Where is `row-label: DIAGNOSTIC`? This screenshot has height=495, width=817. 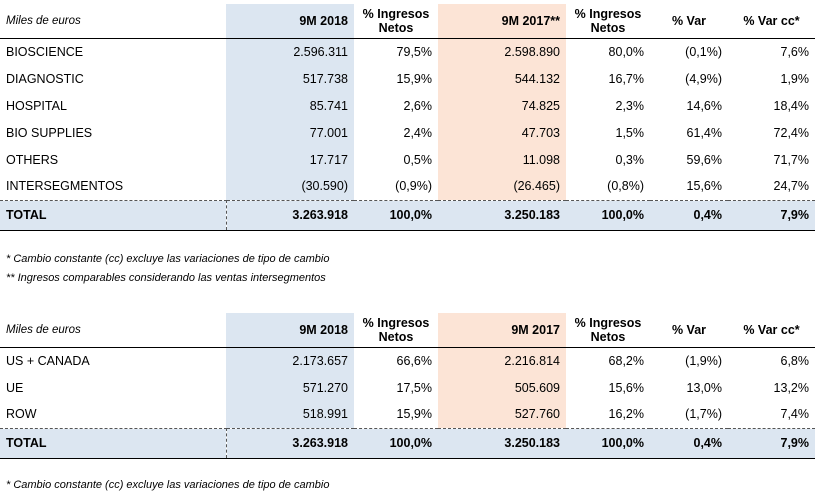
row-label: DIAGNOSTIC is located at coordinates (45, 78).